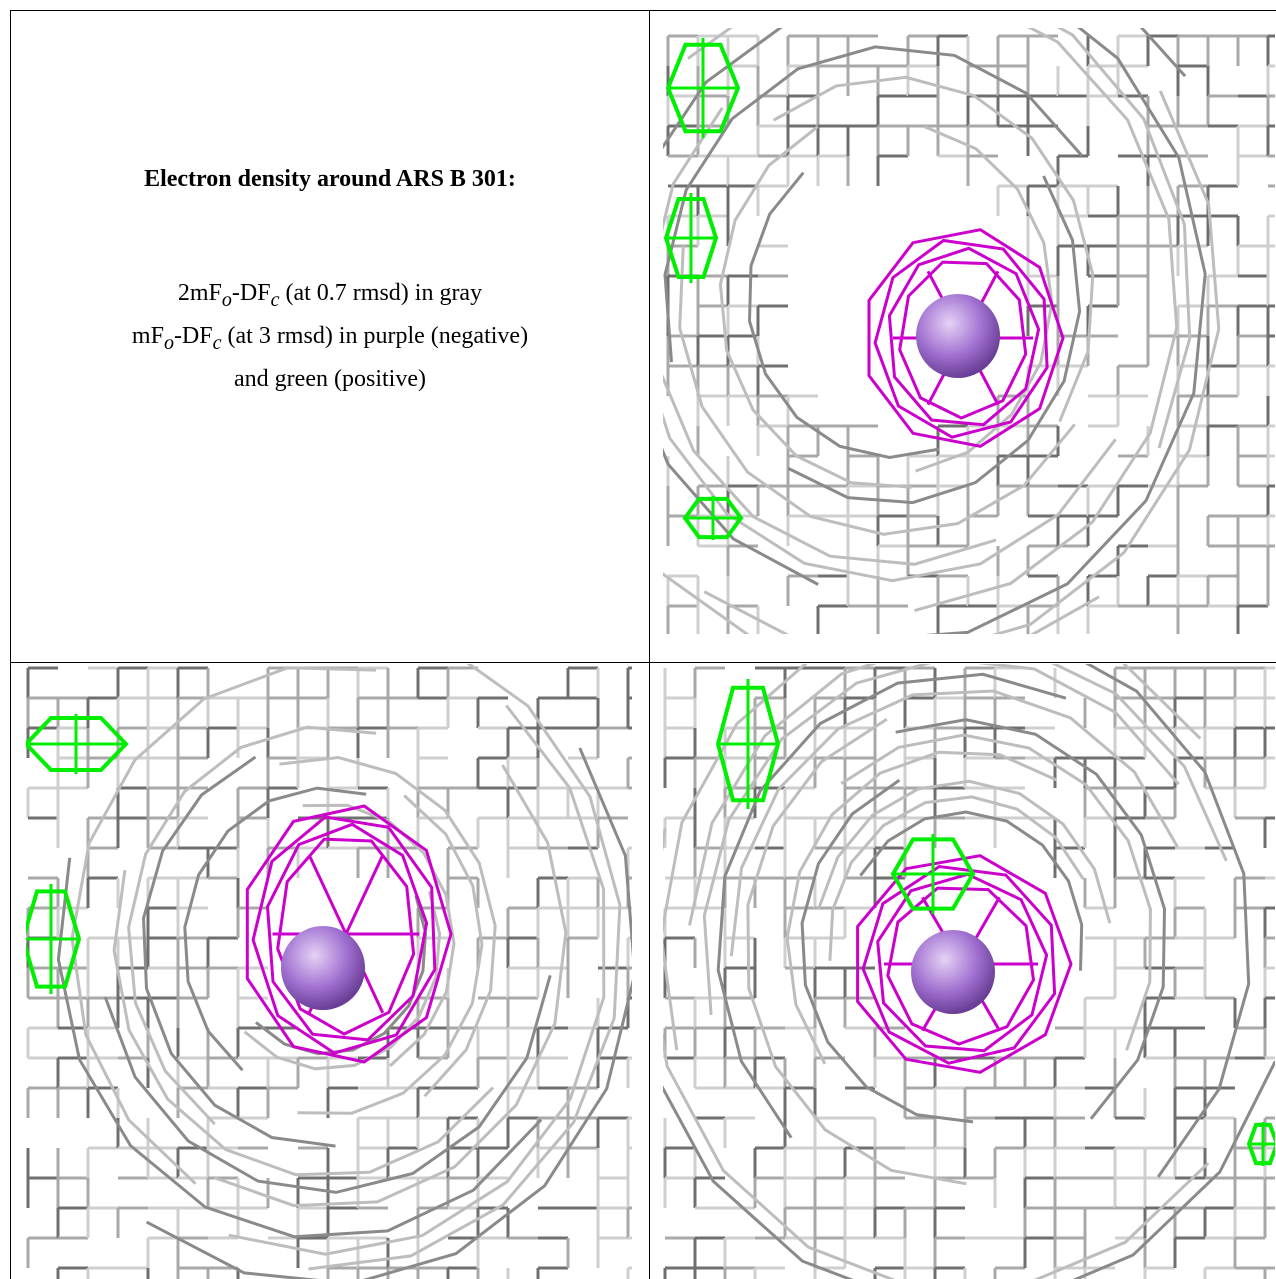 The width and height of the screenshot is (1276, 1279). I want to click on caption-line-2mfo: 2mFo-DFc (at 0.7 rmsd) in gray, so click(330, 295).